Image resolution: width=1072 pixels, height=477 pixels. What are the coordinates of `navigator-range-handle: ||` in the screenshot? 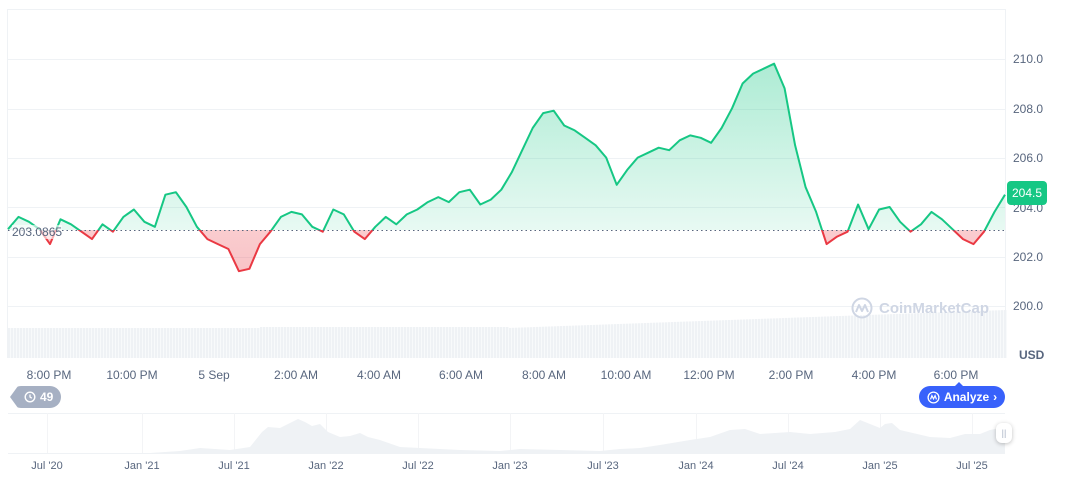 It's located at (1004, 433).